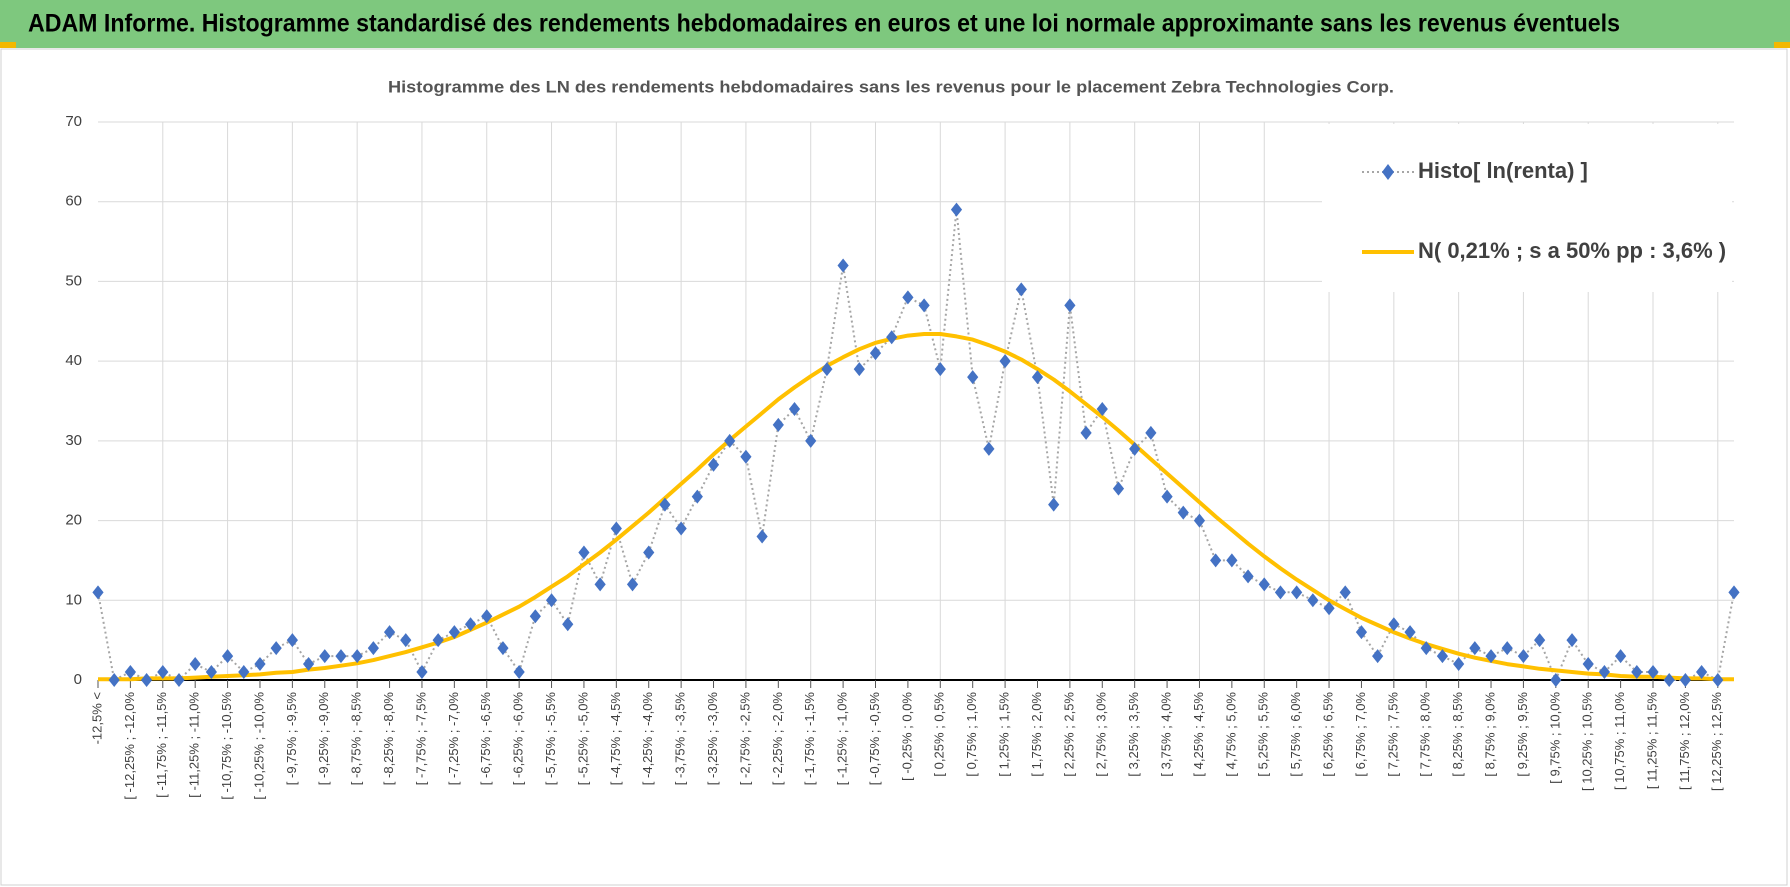  Describe the element at coordinates (1522, 734) in the screenshot. I see `x-tick-label: [ 9,25% ; 9,5%` at that location.